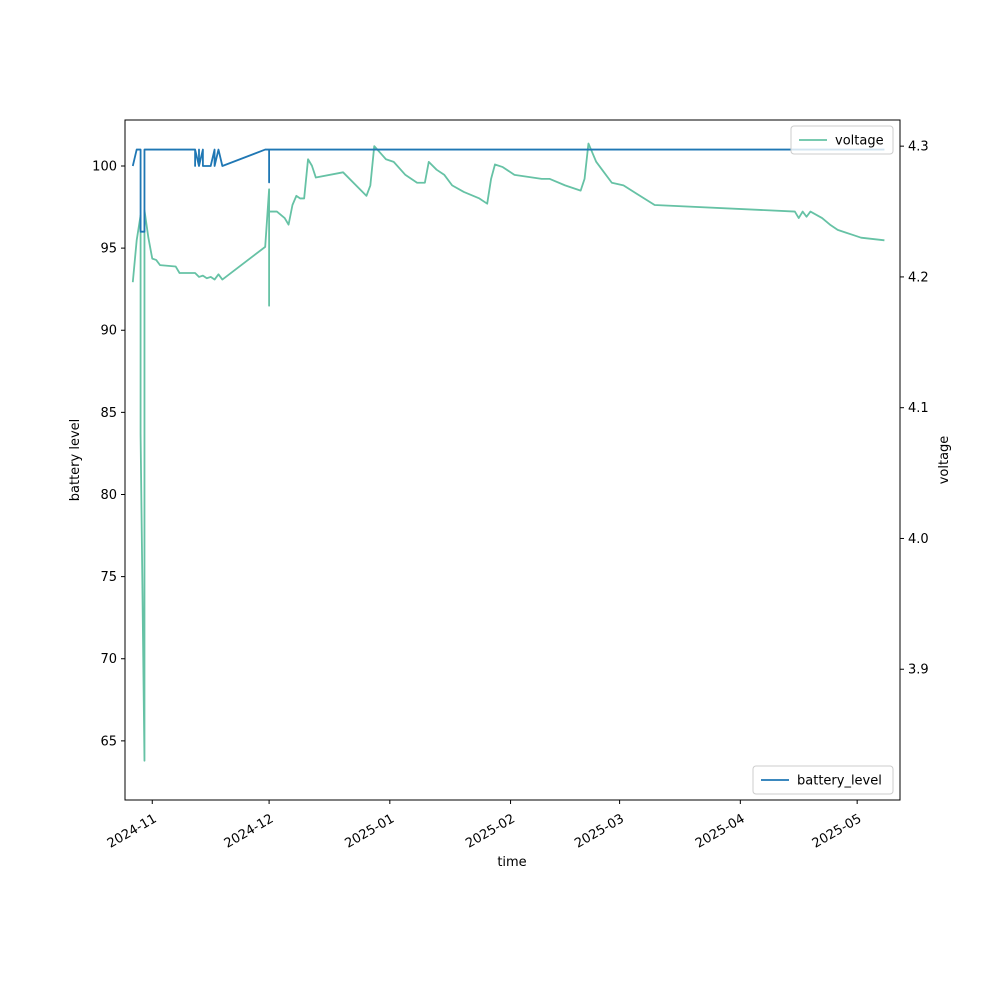 This screenshot has height=1000, width=1000. Describe the element at coordinates (918, 147) in the screenshot. I see `right-y-tick-label: 4.3` at that location.